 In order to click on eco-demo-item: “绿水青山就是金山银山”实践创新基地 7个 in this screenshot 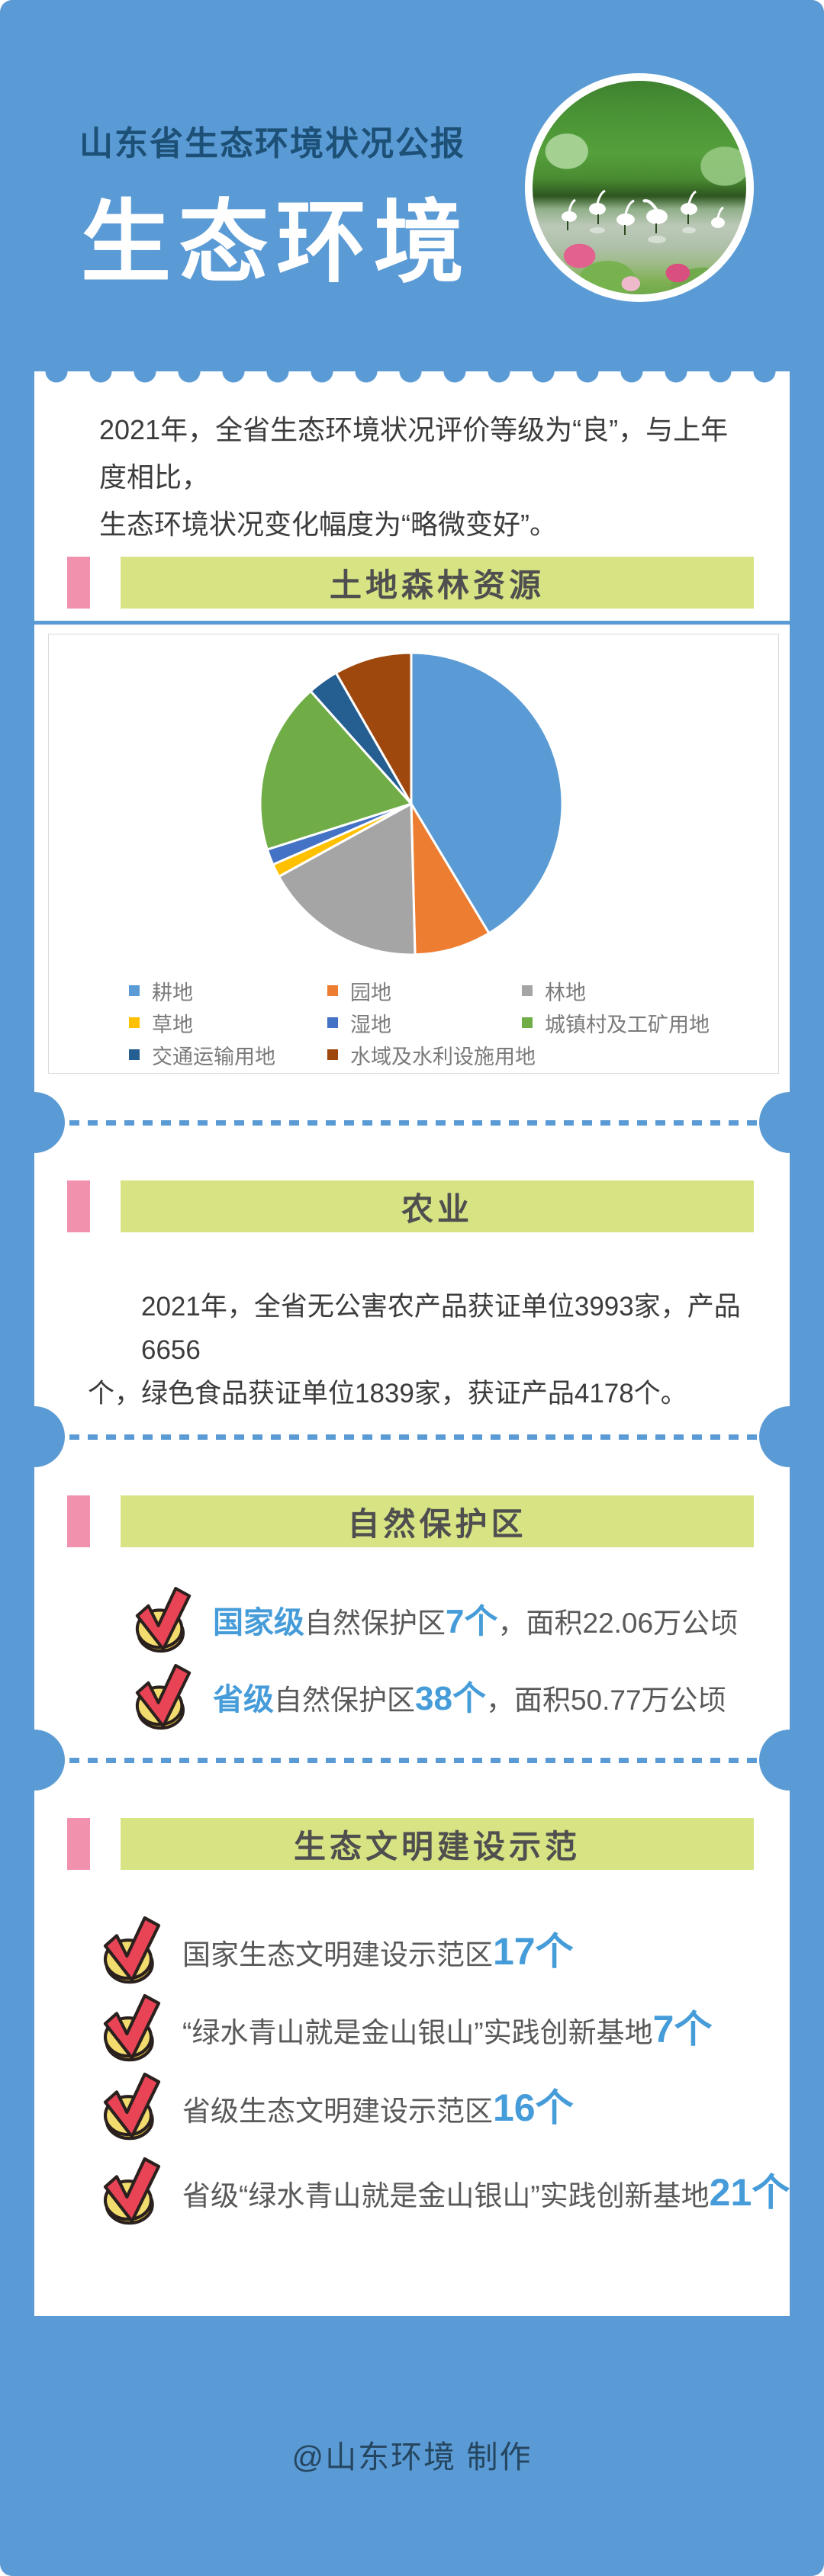, I will do `click(406, 2026)`.